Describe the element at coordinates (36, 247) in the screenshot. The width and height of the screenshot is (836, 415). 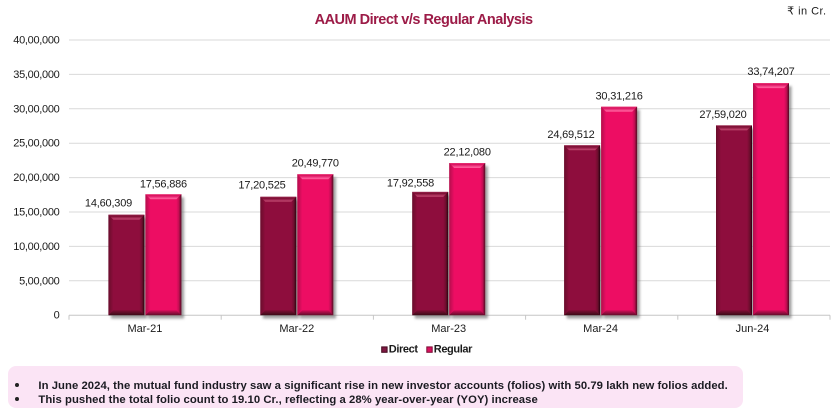
I see `svg-text: 10,00,000` at that location.